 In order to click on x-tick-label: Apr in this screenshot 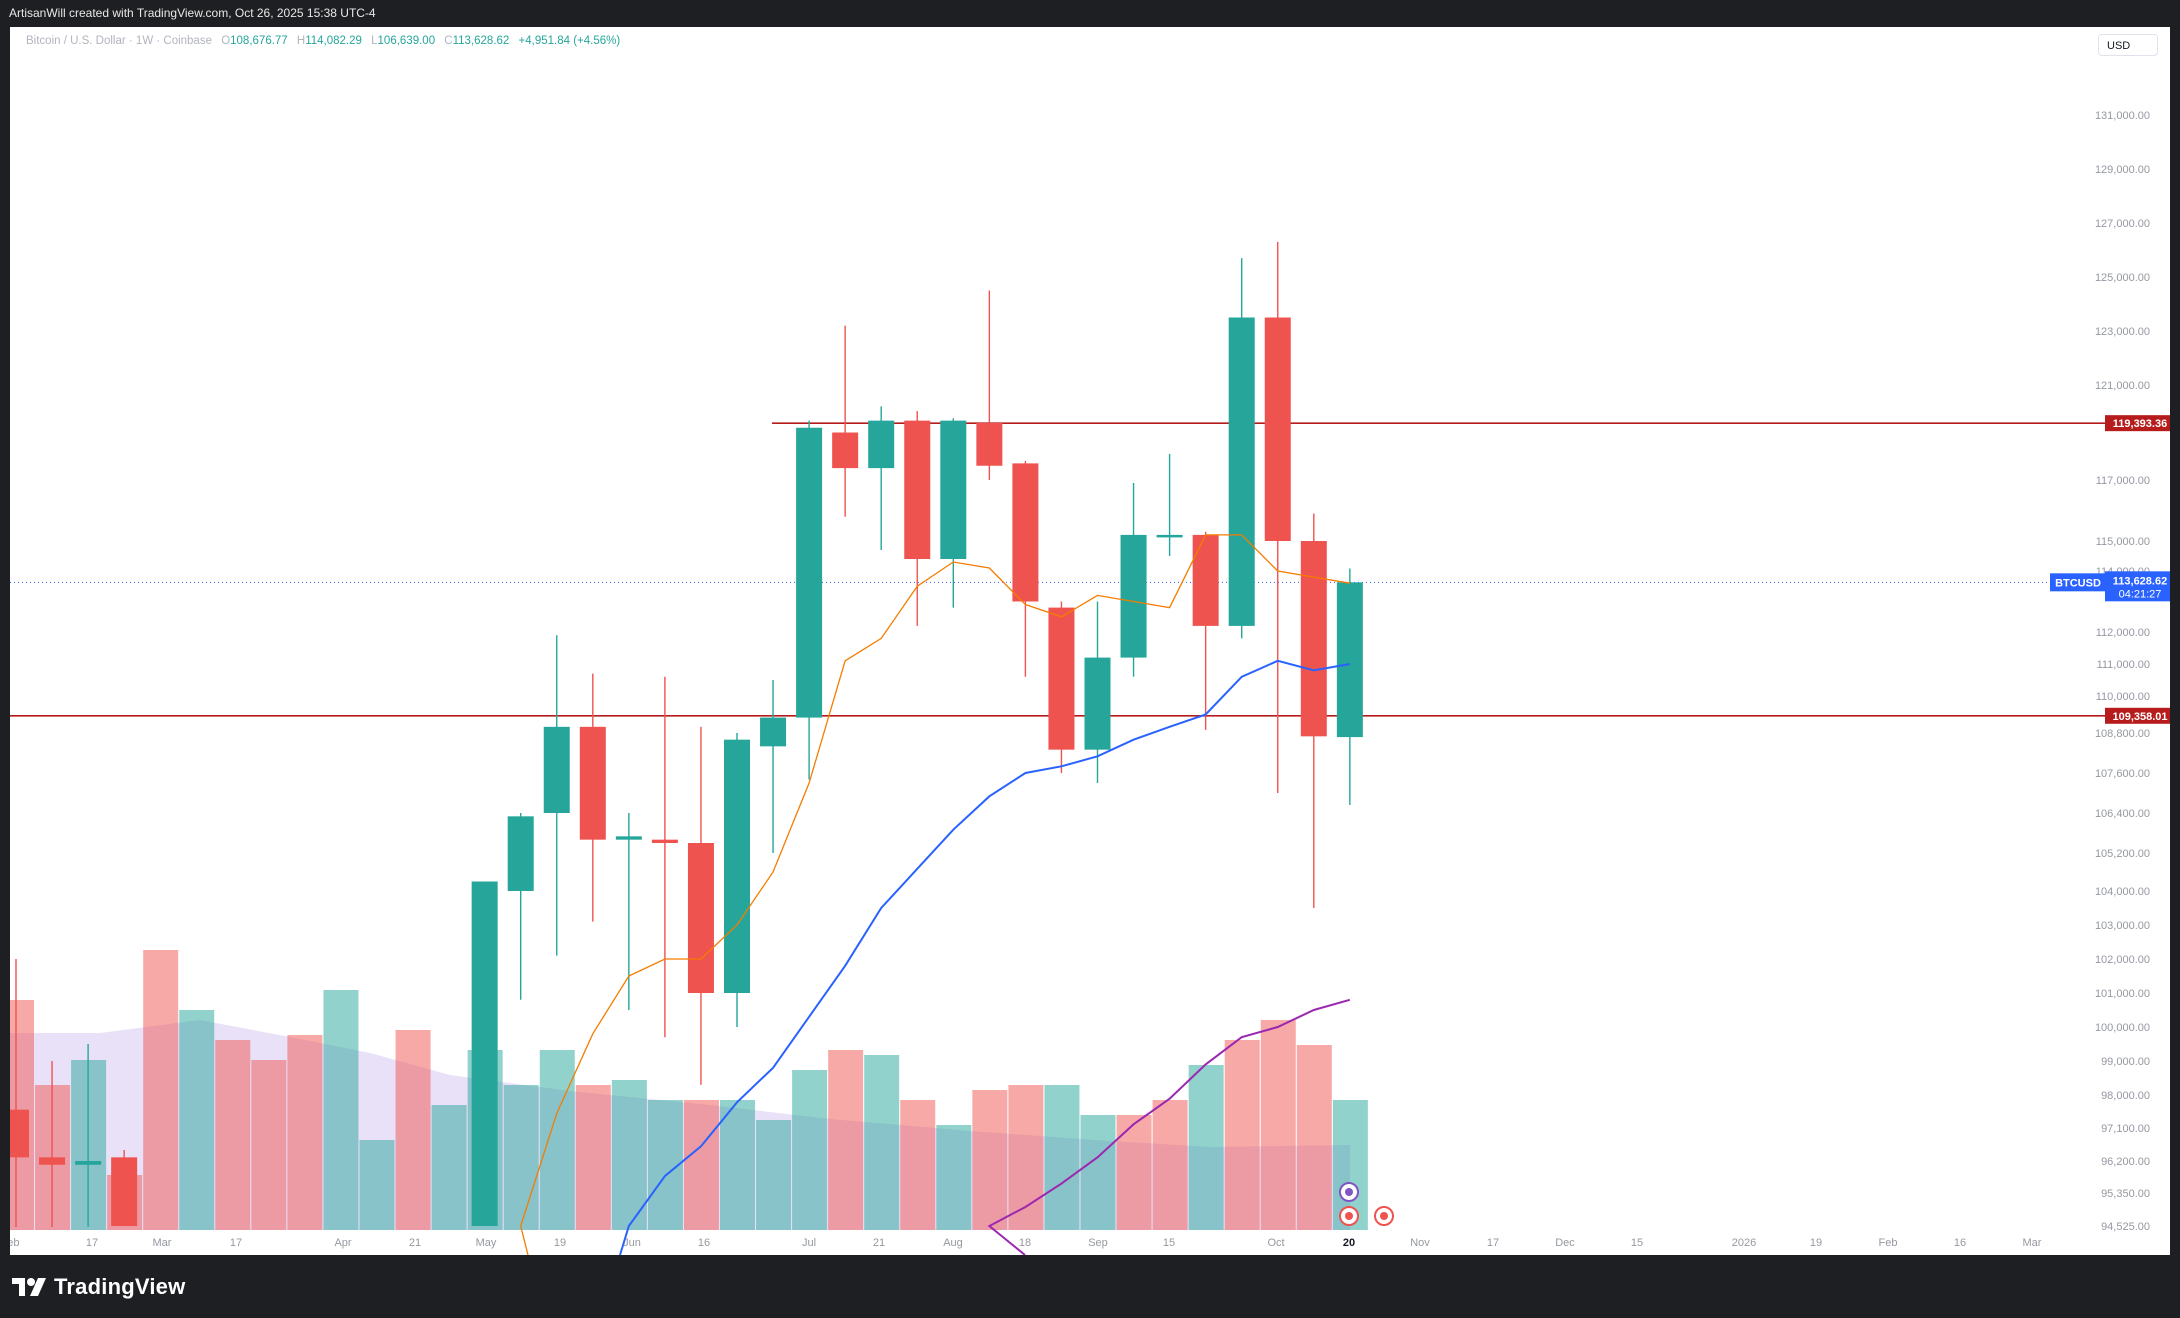, I will do `click(342, 1243)`.